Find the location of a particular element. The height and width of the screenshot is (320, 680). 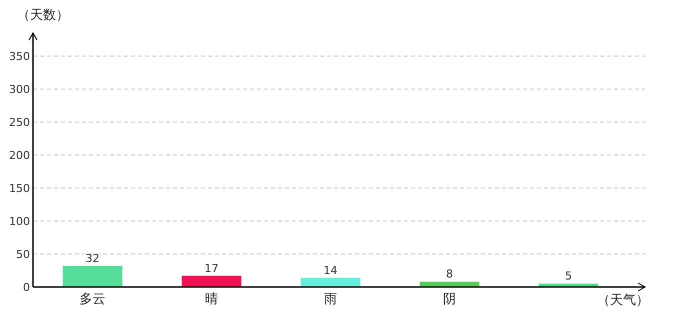

y-tick-label: 350 is located at coordinates (19, 57).